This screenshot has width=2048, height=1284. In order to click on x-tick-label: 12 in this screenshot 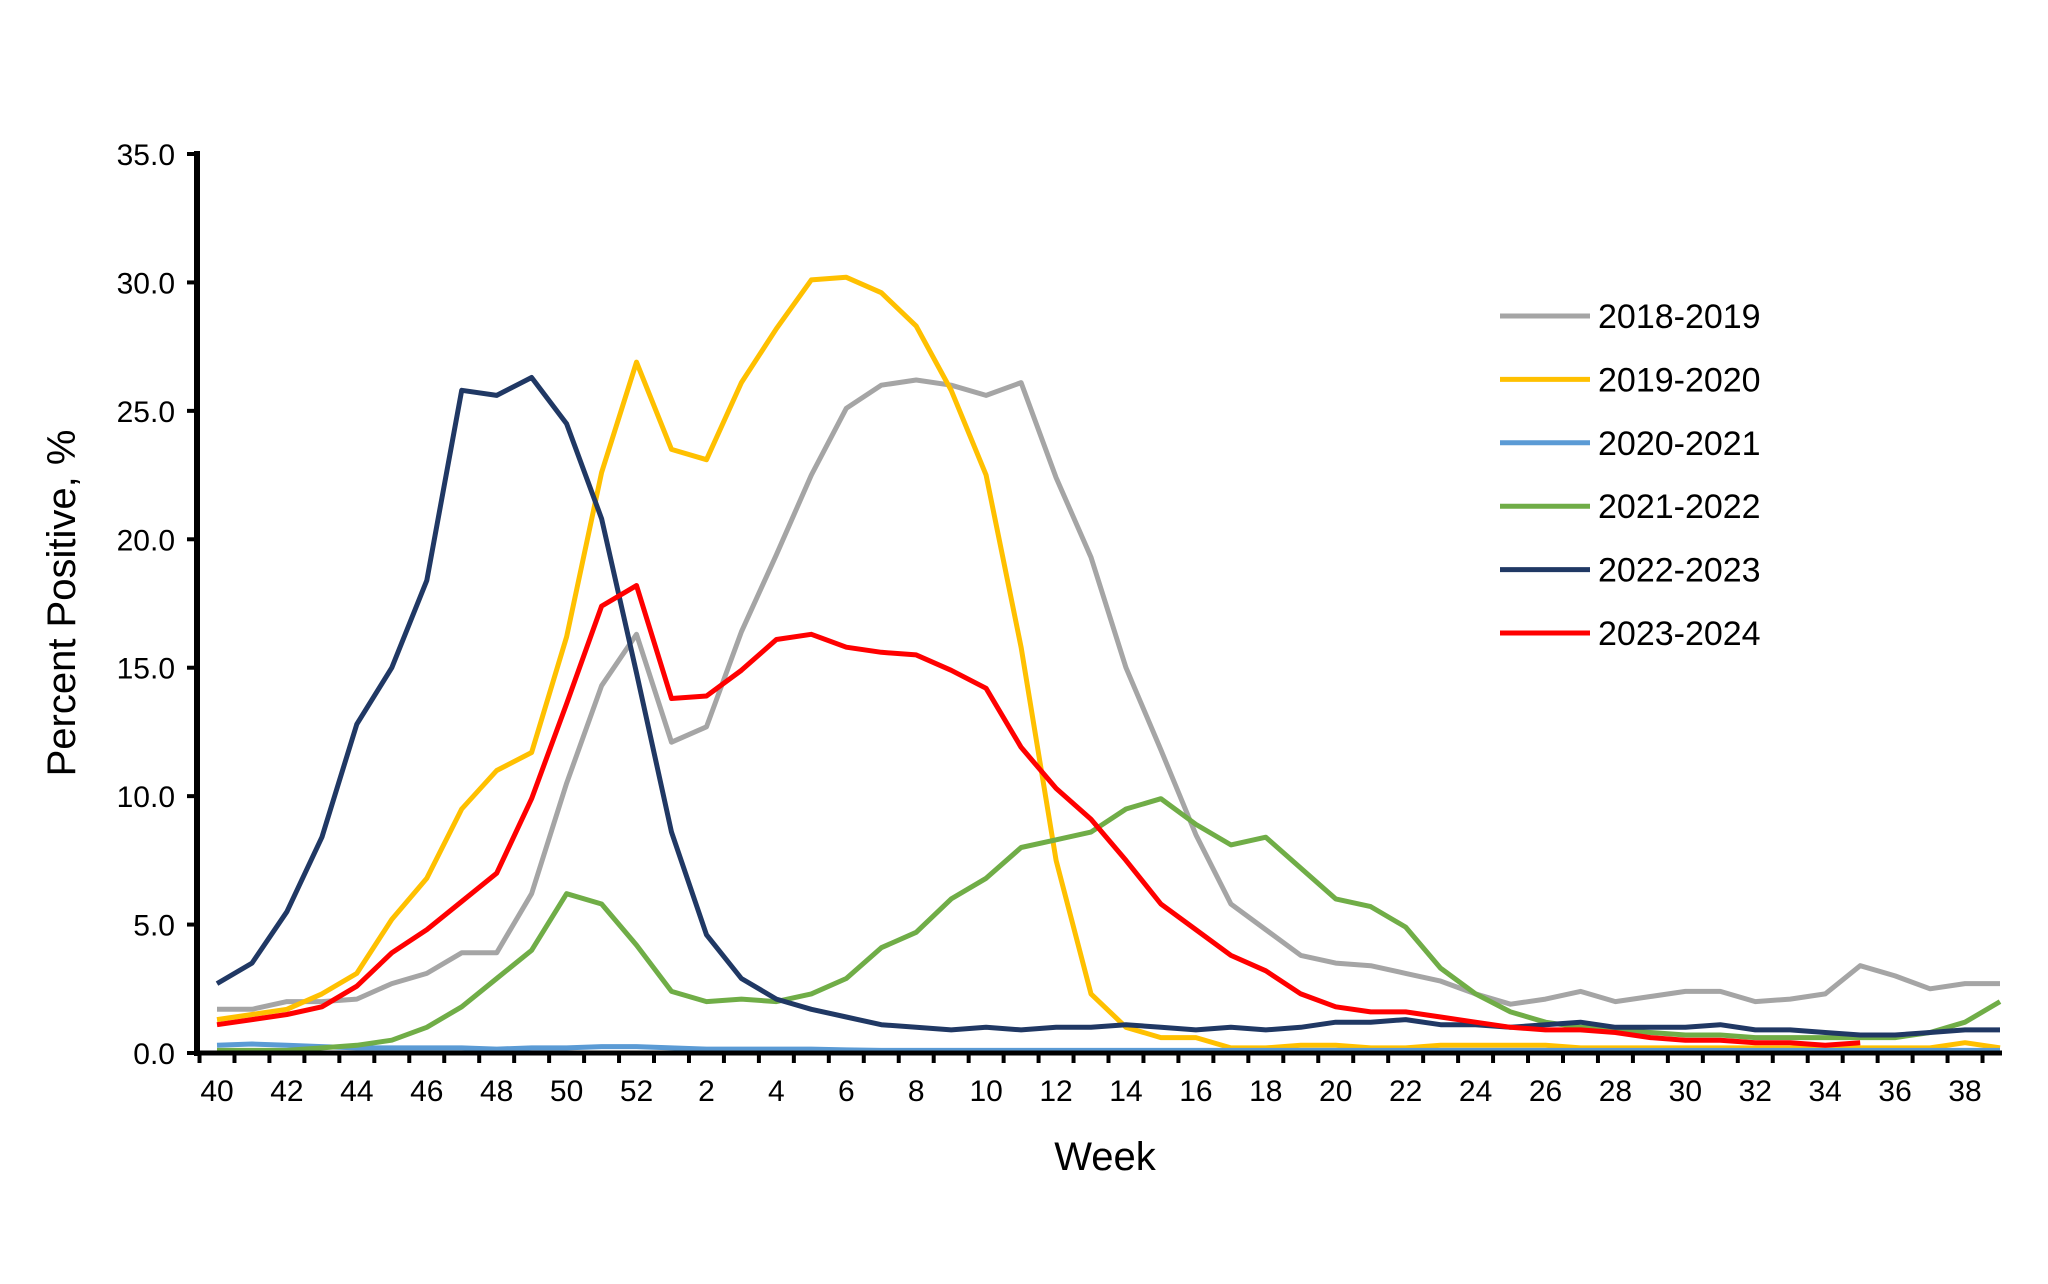, I will do `click(1055, 1091)`.